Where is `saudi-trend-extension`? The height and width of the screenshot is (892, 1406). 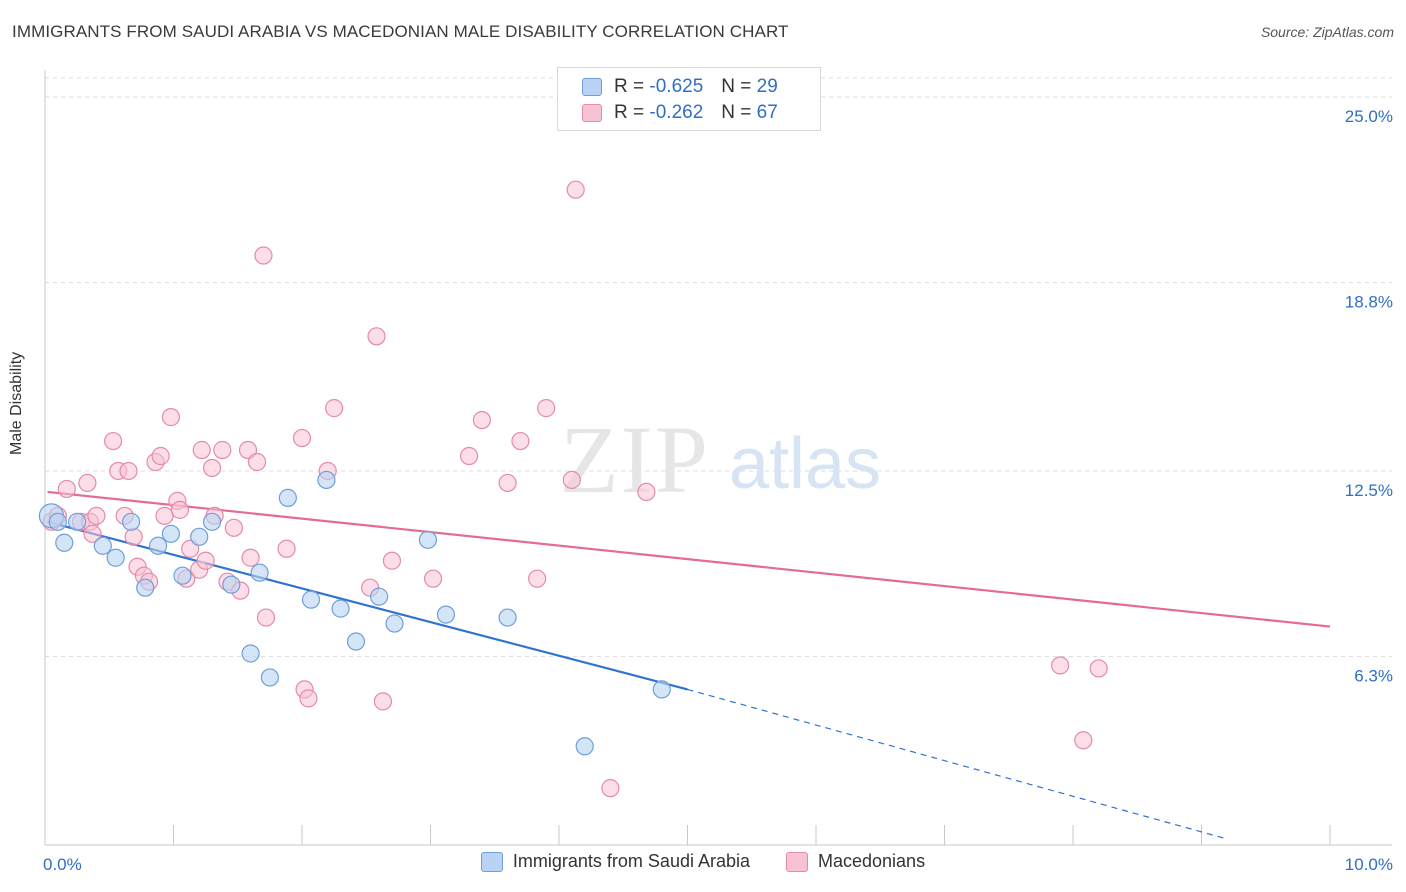
saudi-trend-extension is located at coordinates (957, 764).